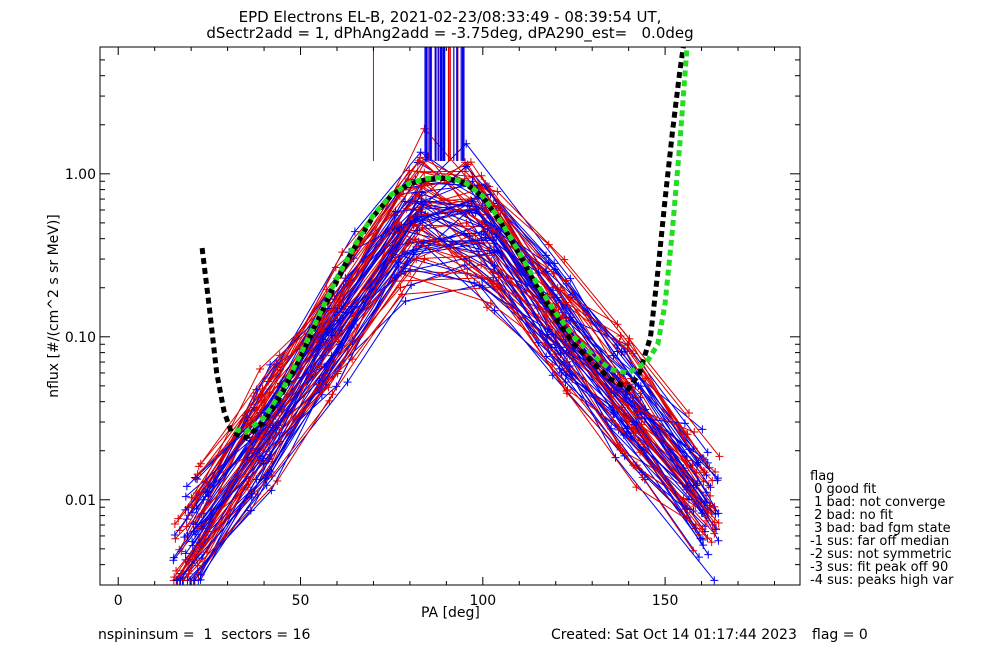 The image size is (1000, 650). What do you see at coordinates (54, 306) in the screenshot?
I see `y-axis-label: nflux [#/(cm^2 s sr MeV)]` at bounding box center [54, 306].